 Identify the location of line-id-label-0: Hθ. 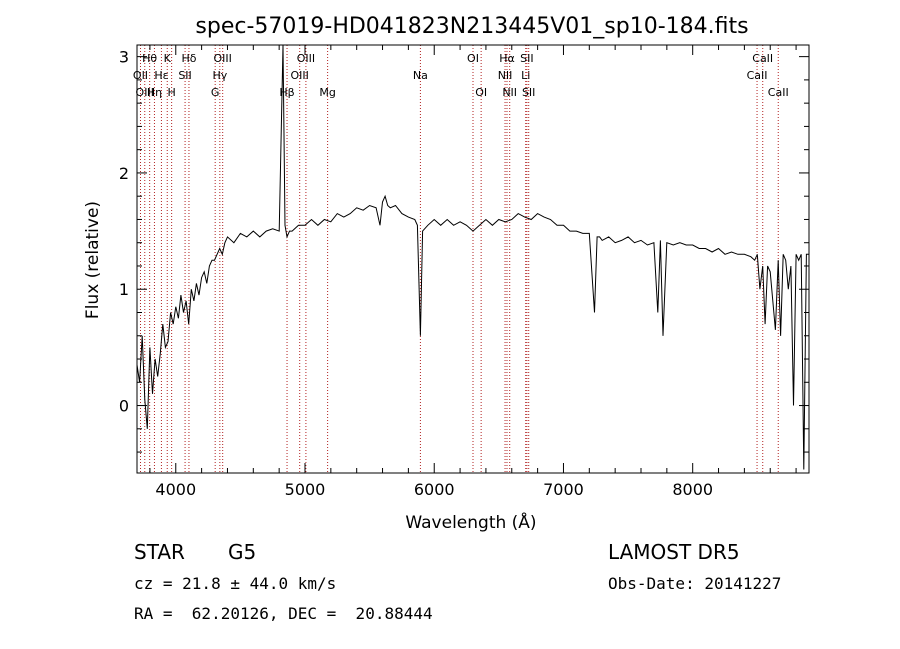
(149, 58).